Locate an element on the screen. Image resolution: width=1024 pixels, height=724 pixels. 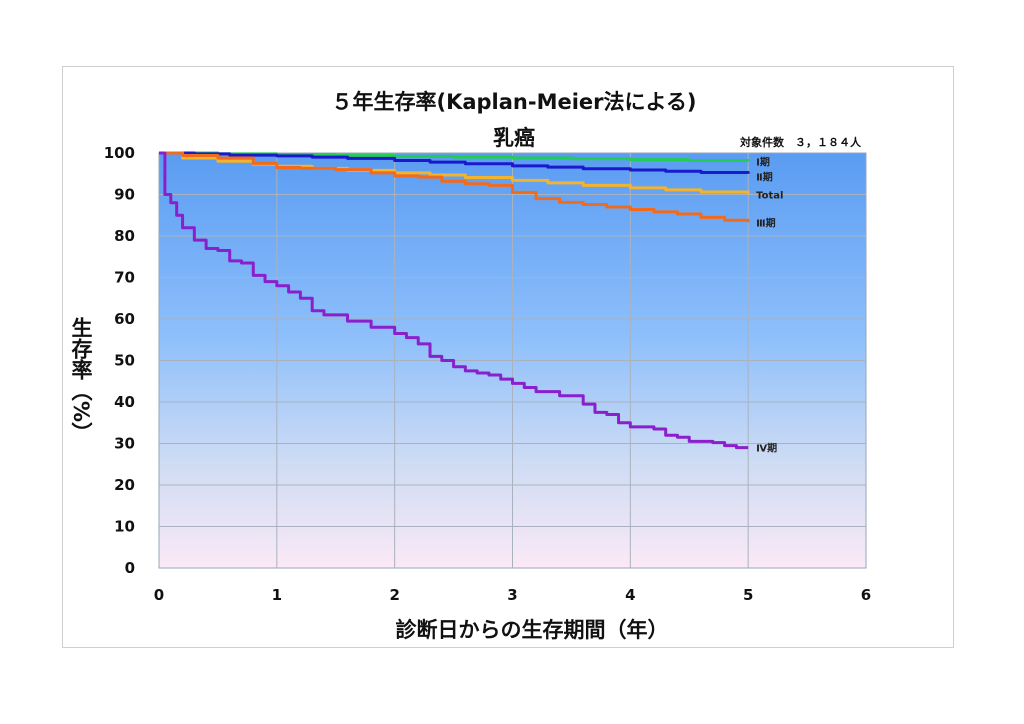
y-tick-label: 70 is located at coordinates (124, 278).